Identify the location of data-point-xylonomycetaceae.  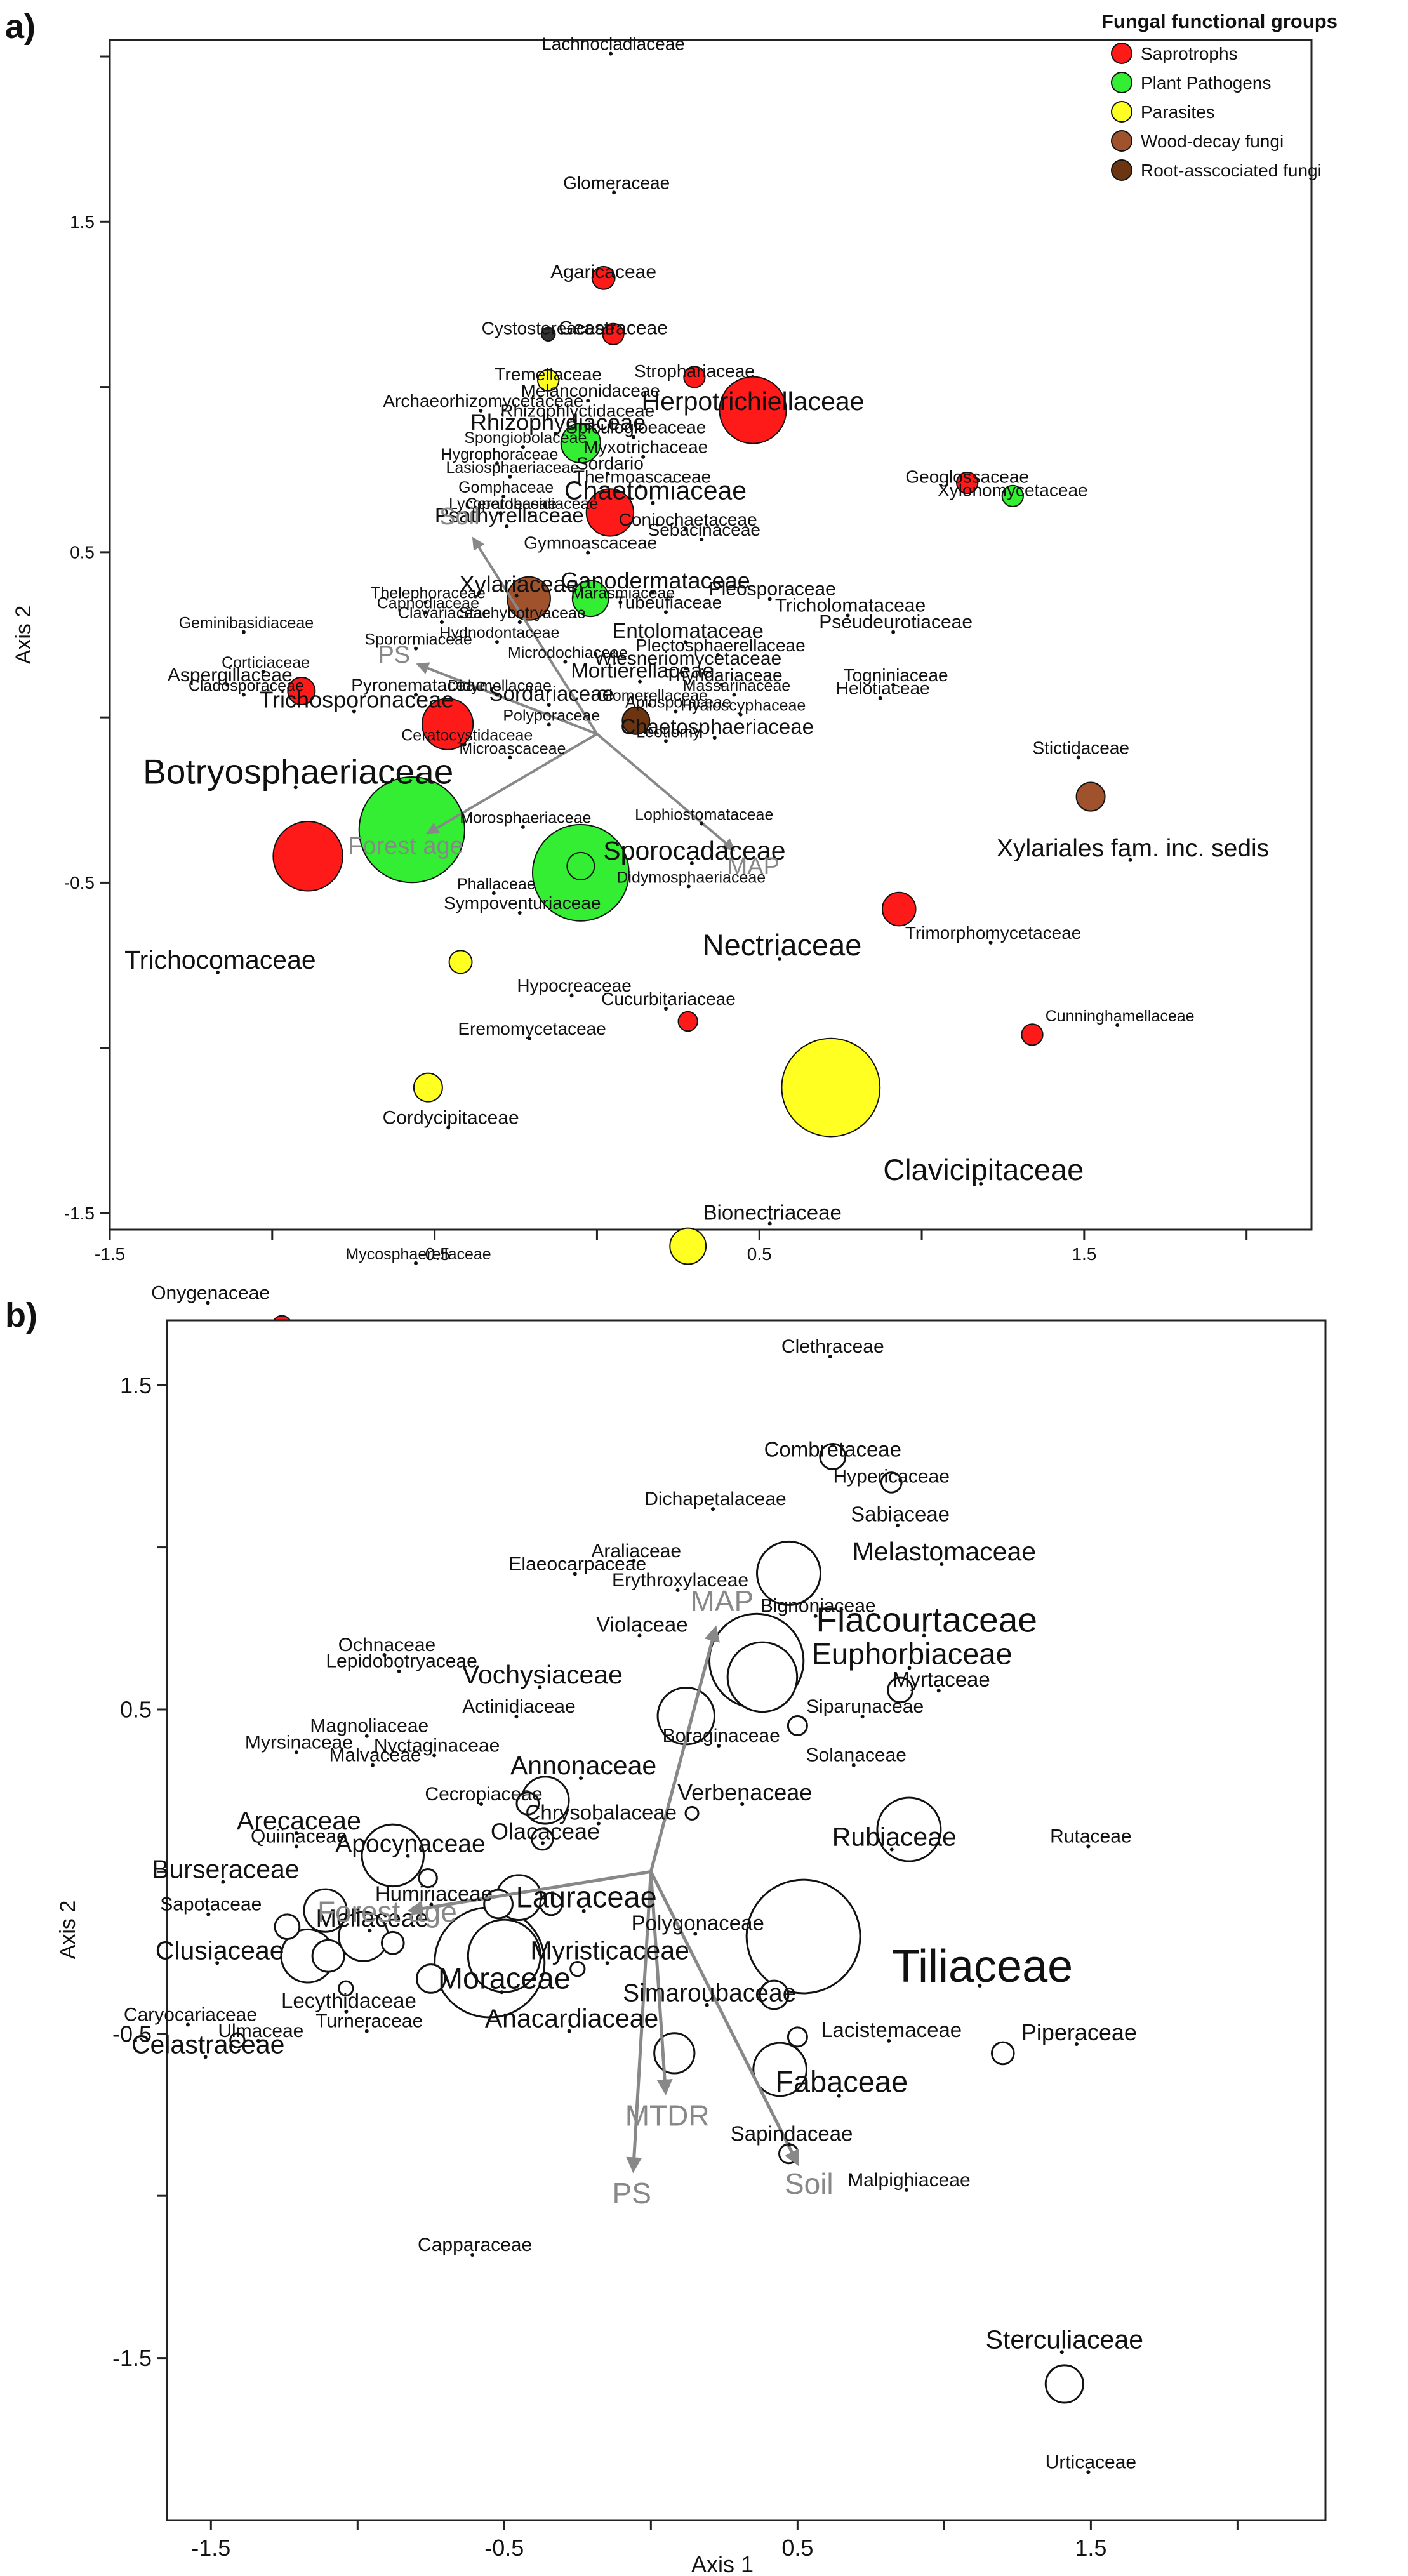
(1012, 495).